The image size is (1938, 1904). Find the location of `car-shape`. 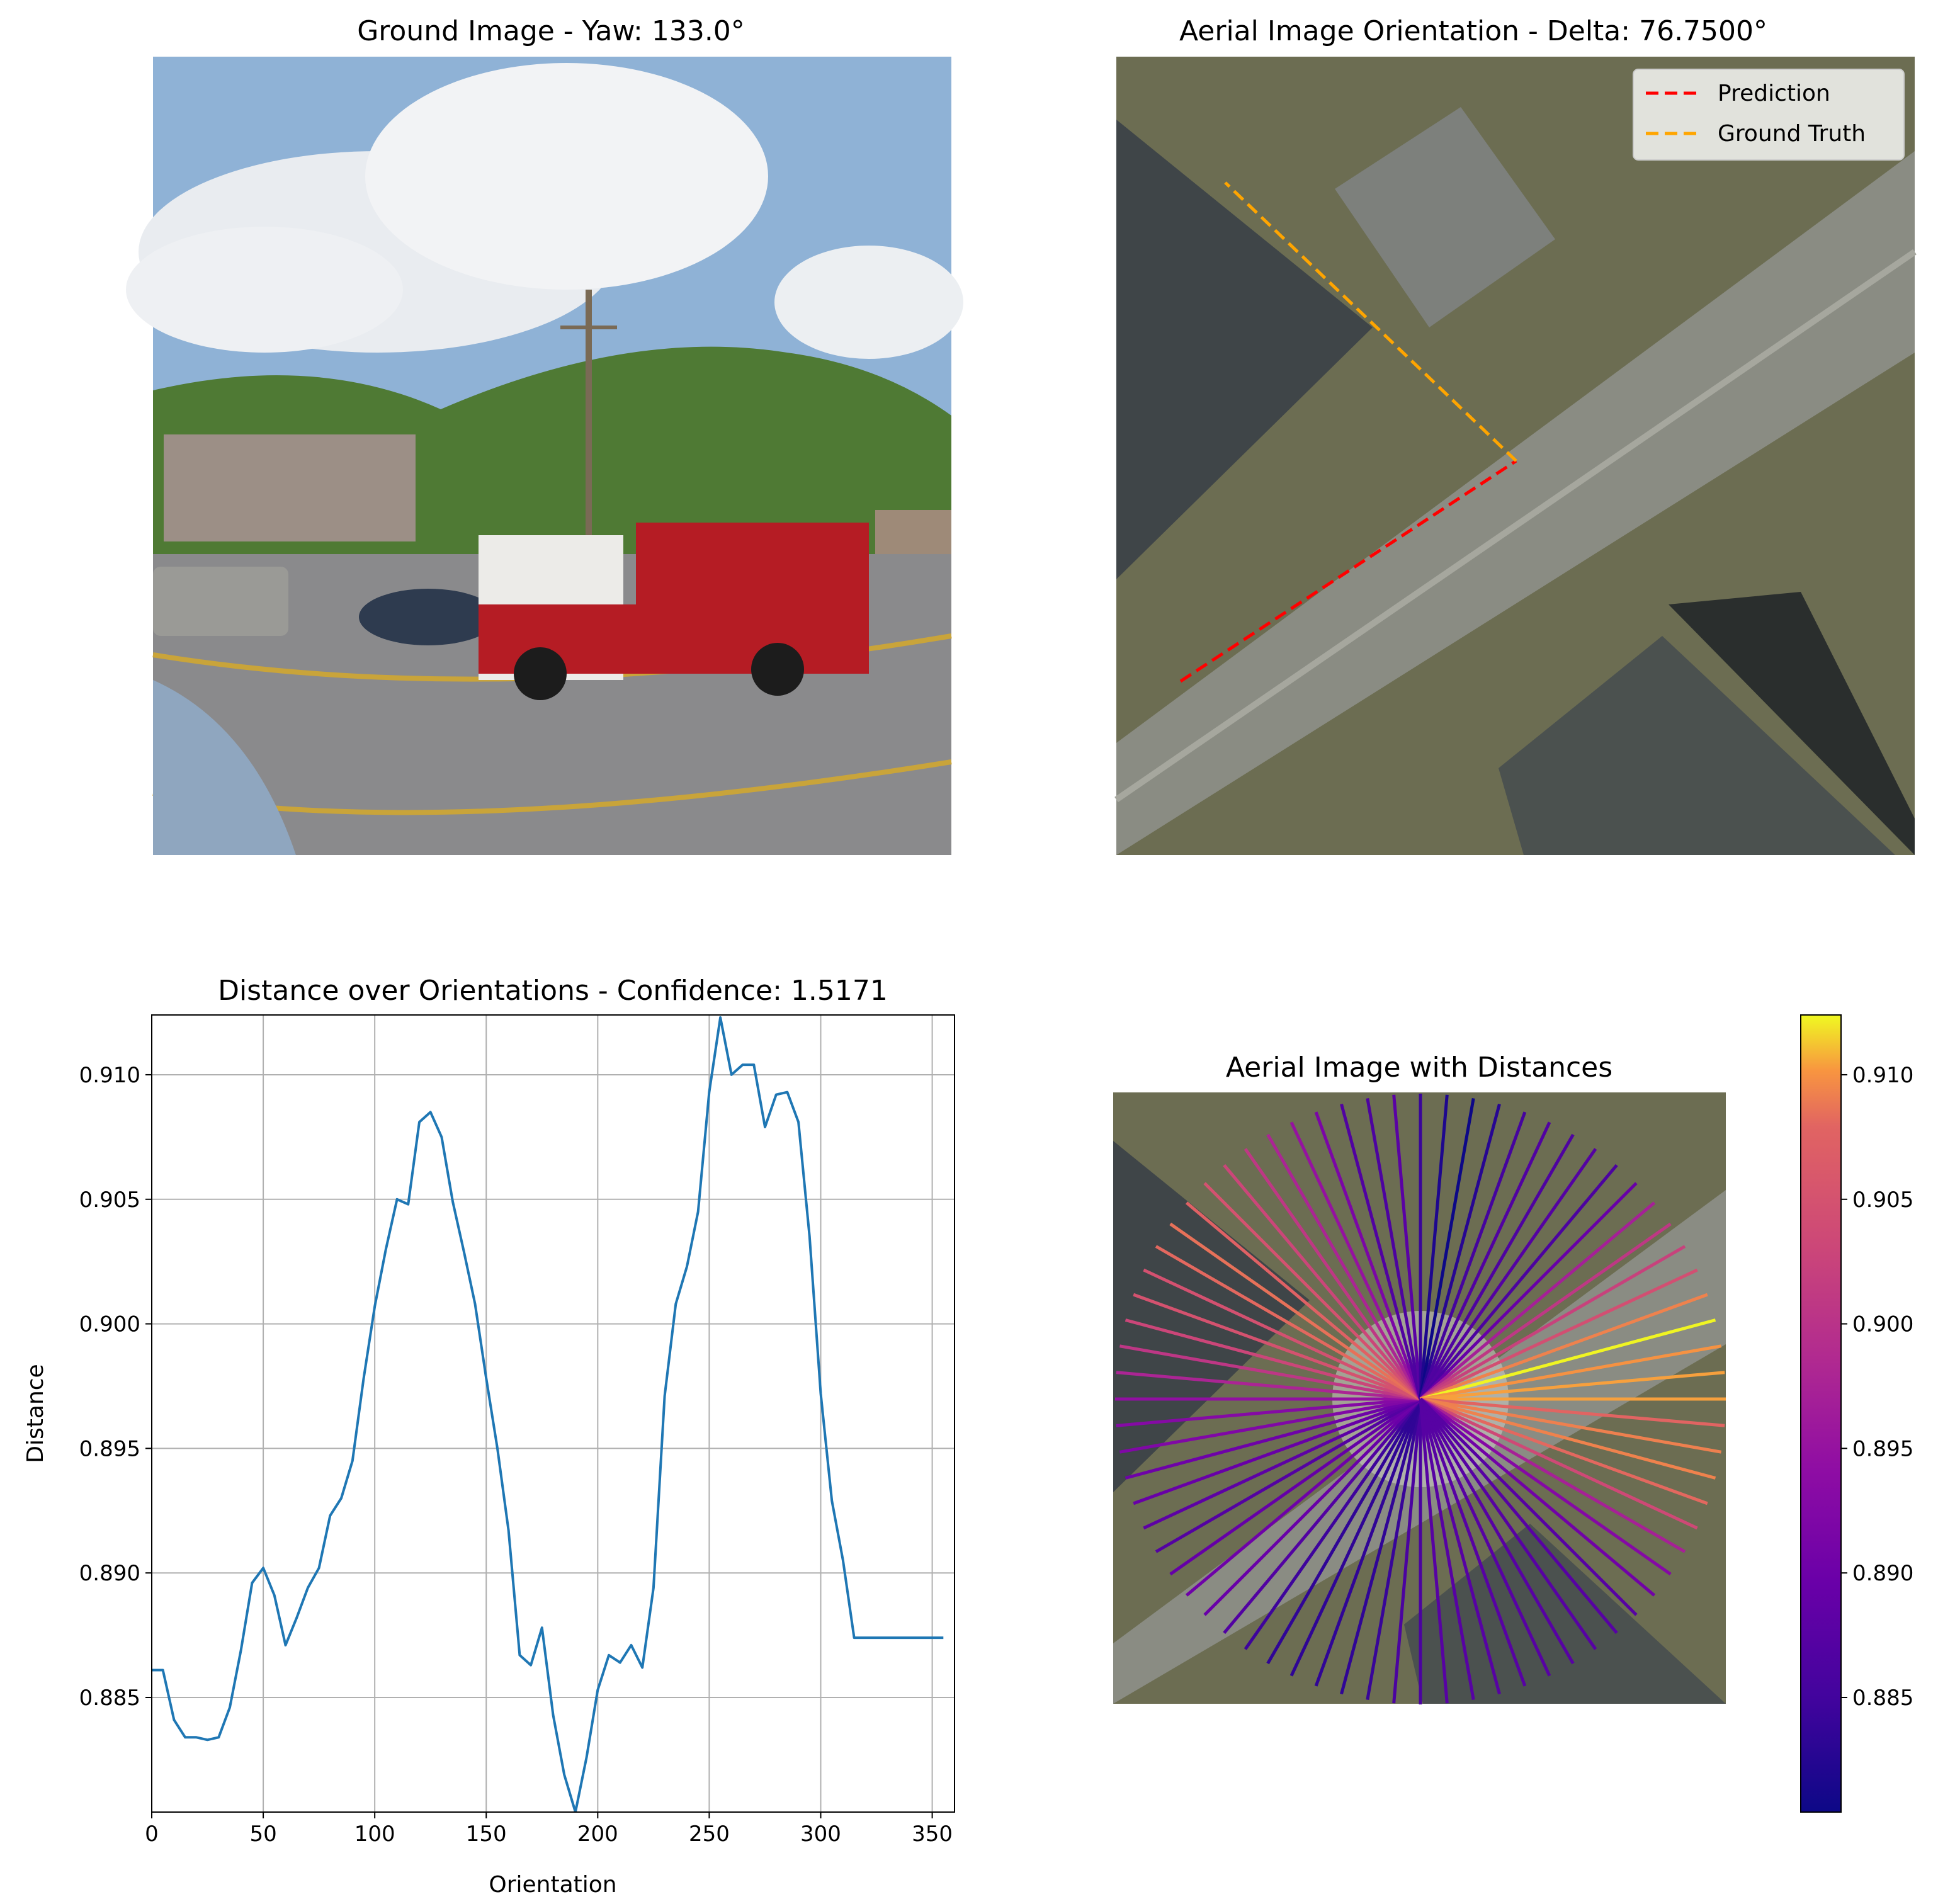

car-shape is located at coordinates (224, 767).